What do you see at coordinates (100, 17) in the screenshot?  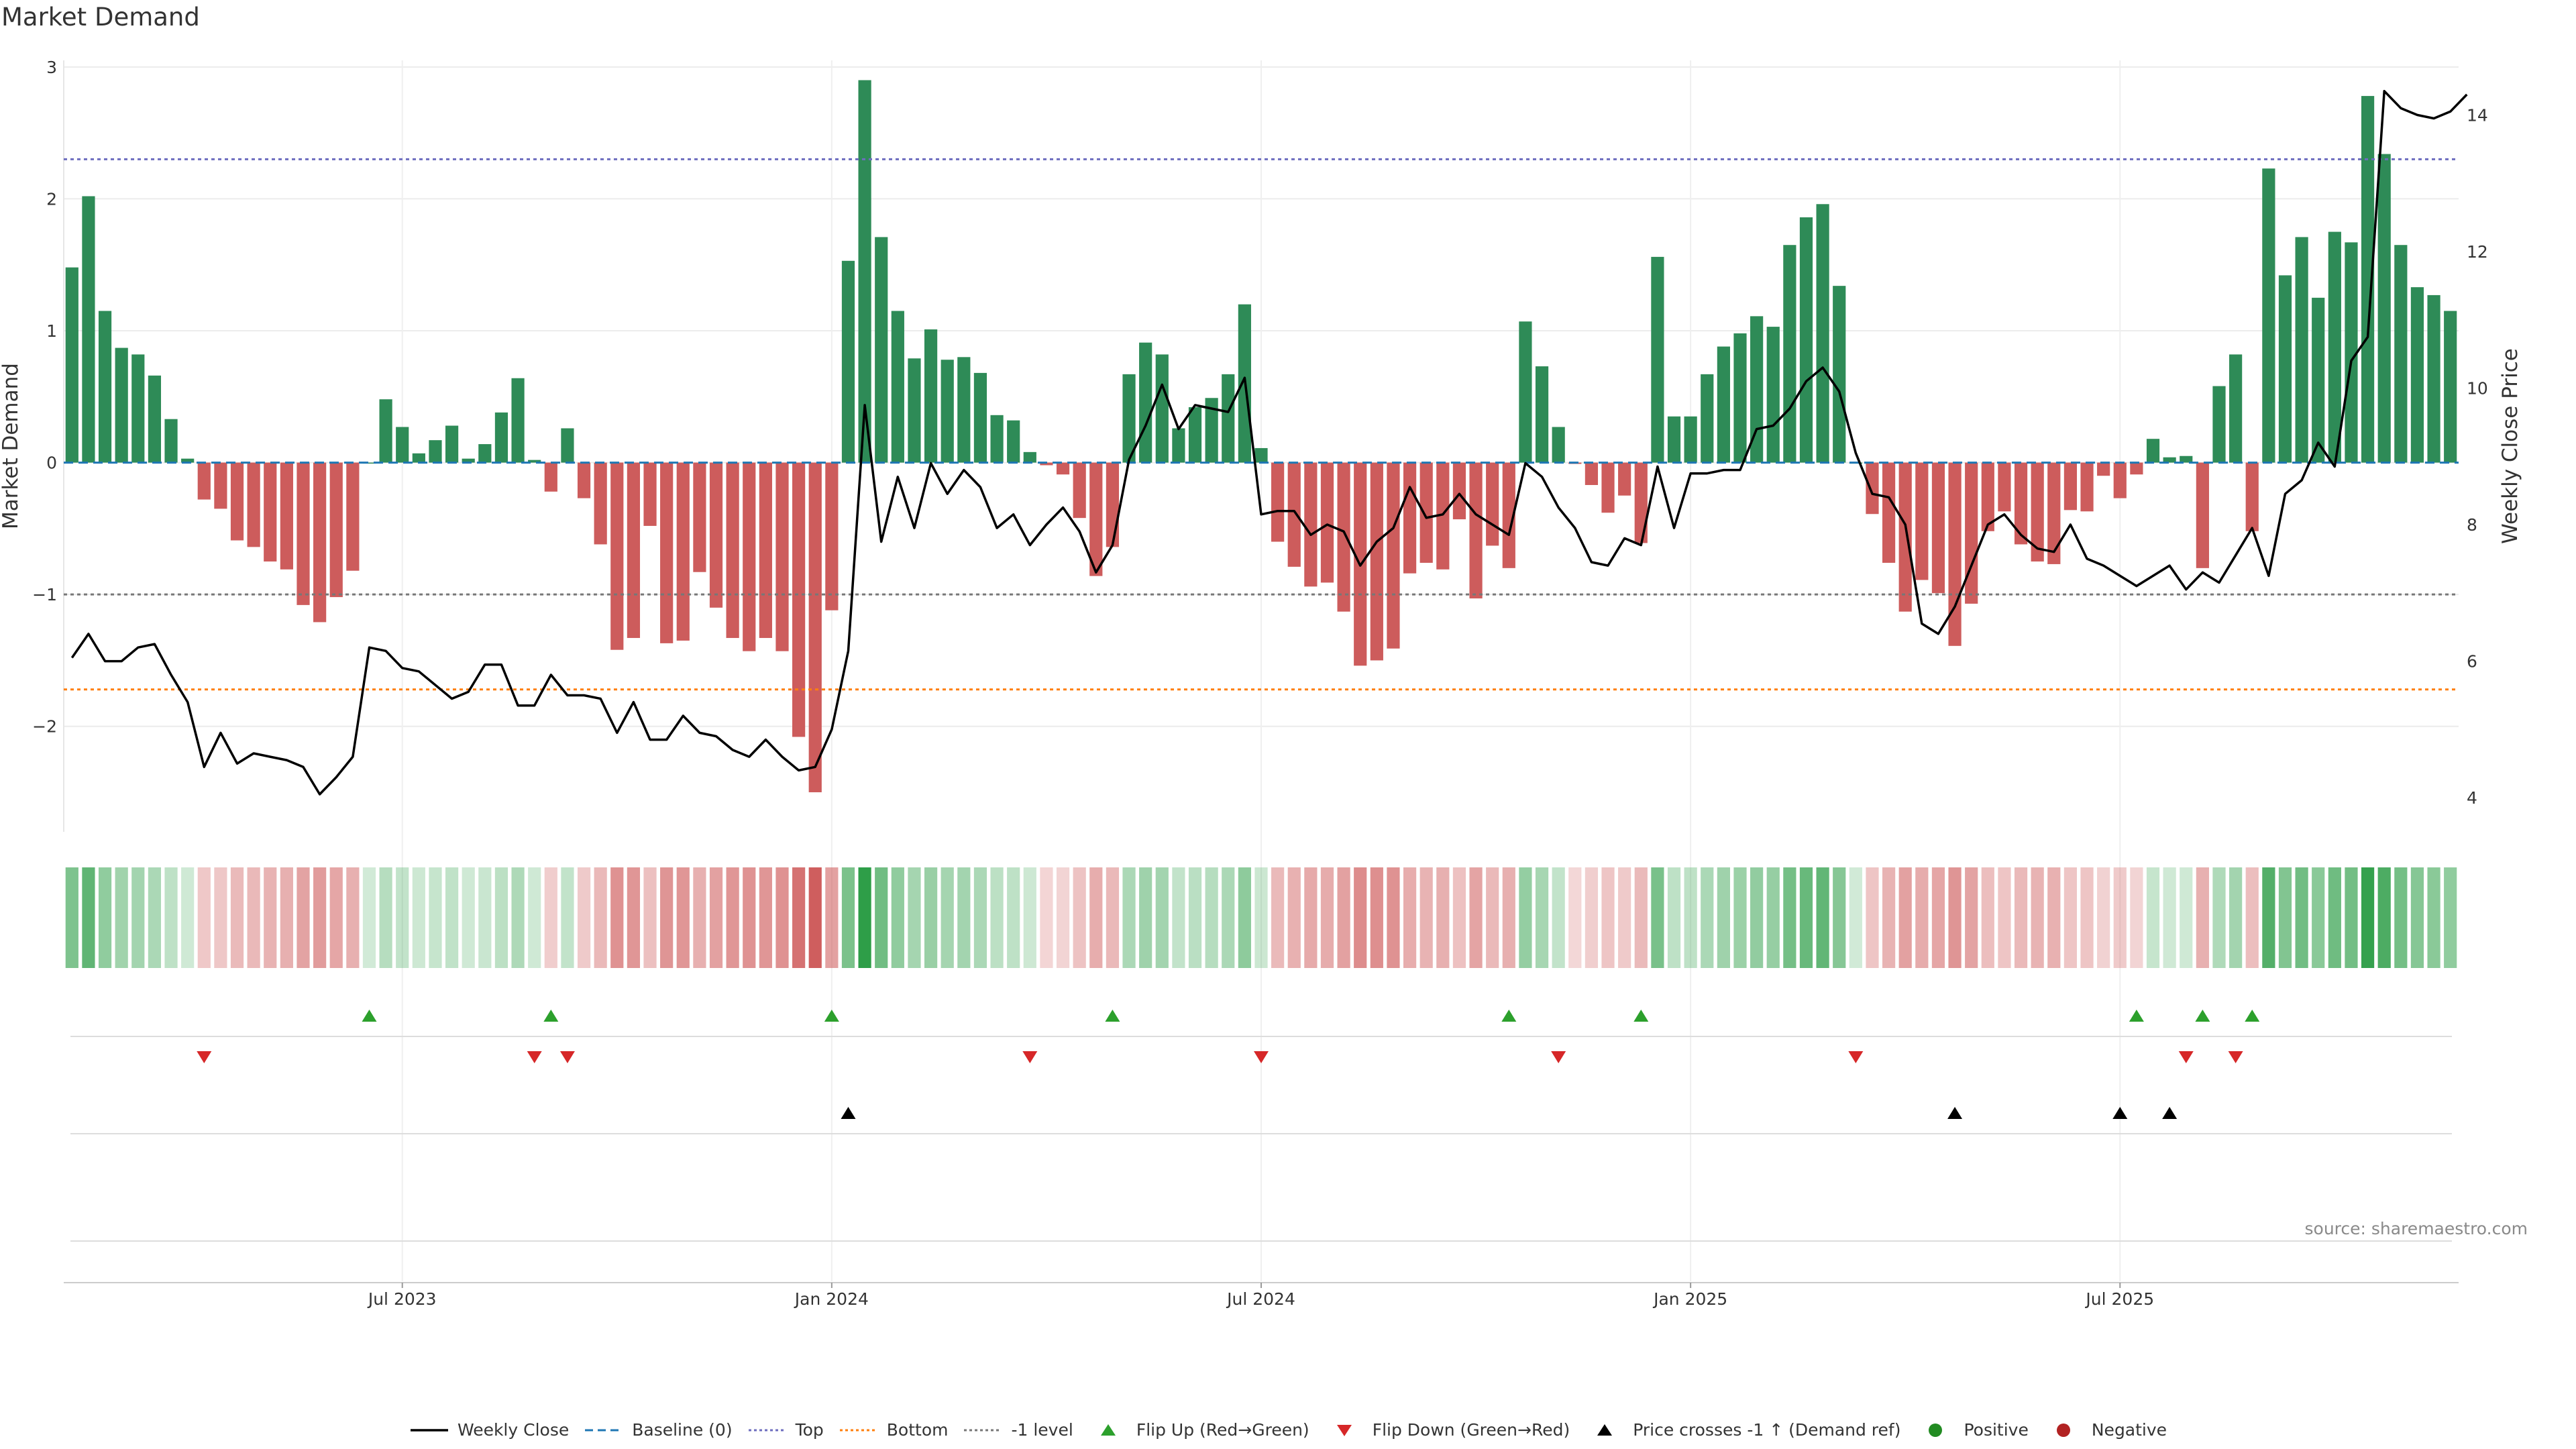 I see `chart-title: Market Demand` at bounding box center [100, 17].